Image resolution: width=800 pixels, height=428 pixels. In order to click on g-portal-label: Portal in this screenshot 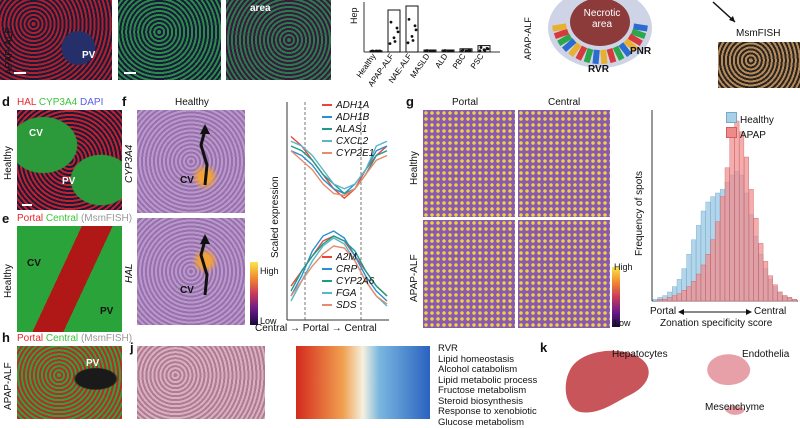, I will do `click(465, 102)`.